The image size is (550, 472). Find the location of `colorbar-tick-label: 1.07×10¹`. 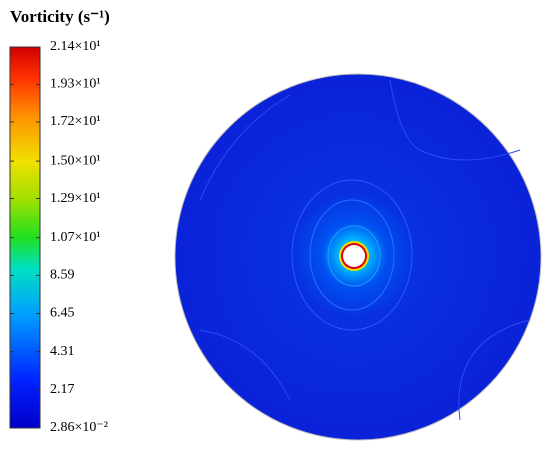

colorbar-tick-label: 1.07×10¹ is located at coordinates (75, 237).